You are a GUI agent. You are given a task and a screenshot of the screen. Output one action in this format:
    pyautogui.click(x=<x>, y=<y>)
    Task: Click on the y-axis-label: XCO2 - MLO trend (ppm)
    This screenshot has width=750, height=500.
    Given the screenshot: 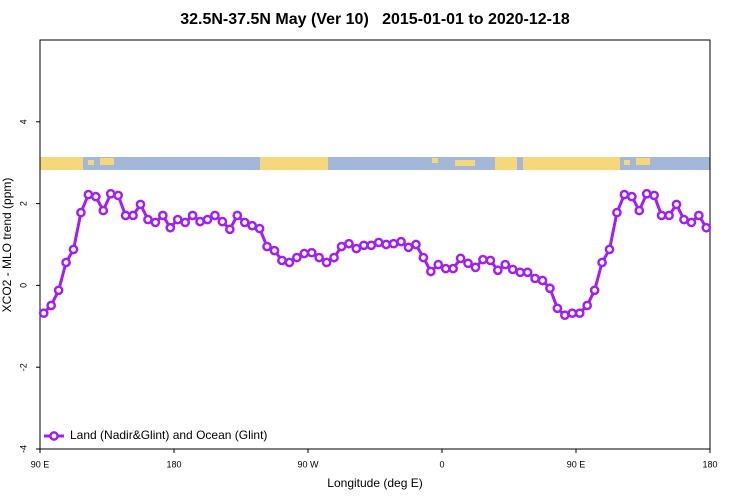 What is the action you would take?
    pyautogui.click(x=7, y=245)
    